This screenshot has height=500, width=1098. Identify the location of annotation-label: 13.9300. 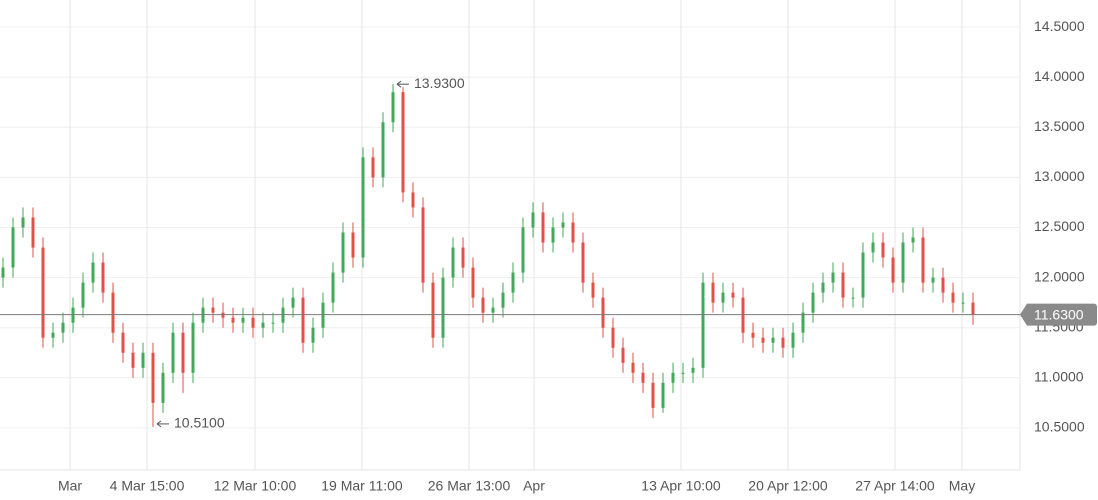
(439, 83).